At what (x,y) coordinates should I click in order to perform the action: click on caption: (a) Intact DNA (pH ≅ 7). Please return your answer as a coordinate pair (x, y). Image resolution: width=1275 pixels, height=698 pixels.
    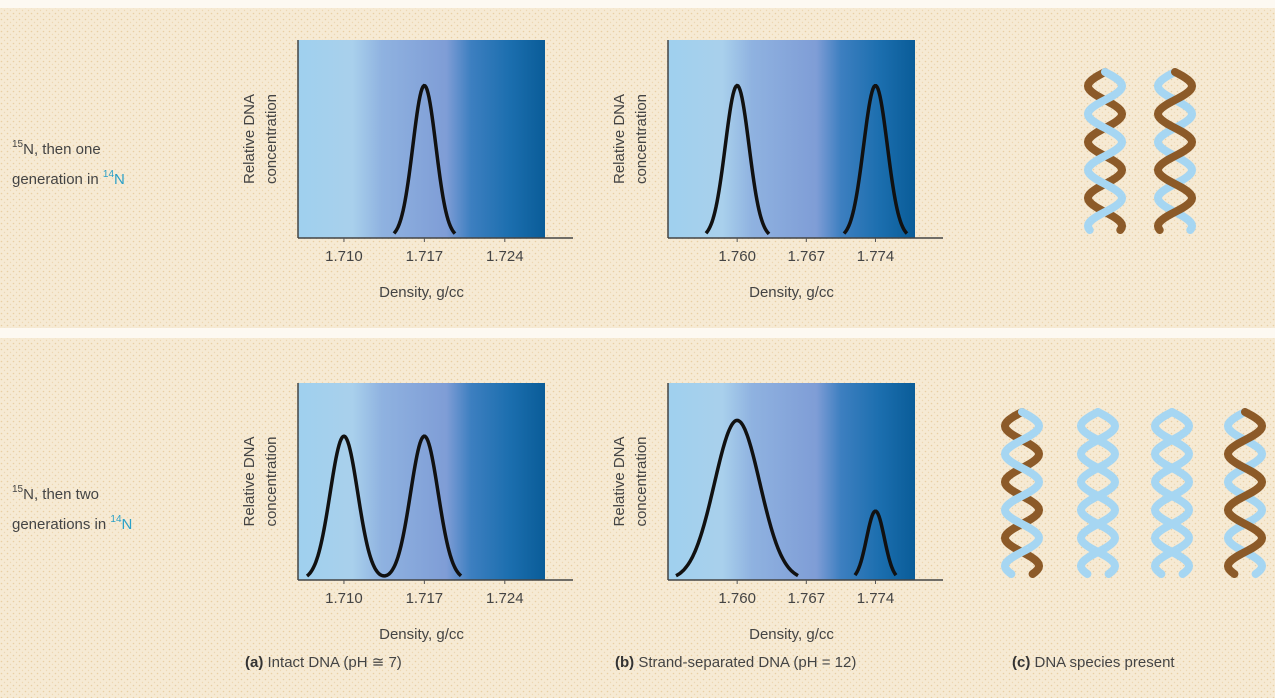
    Looking at the image, I should click on (323, 662).